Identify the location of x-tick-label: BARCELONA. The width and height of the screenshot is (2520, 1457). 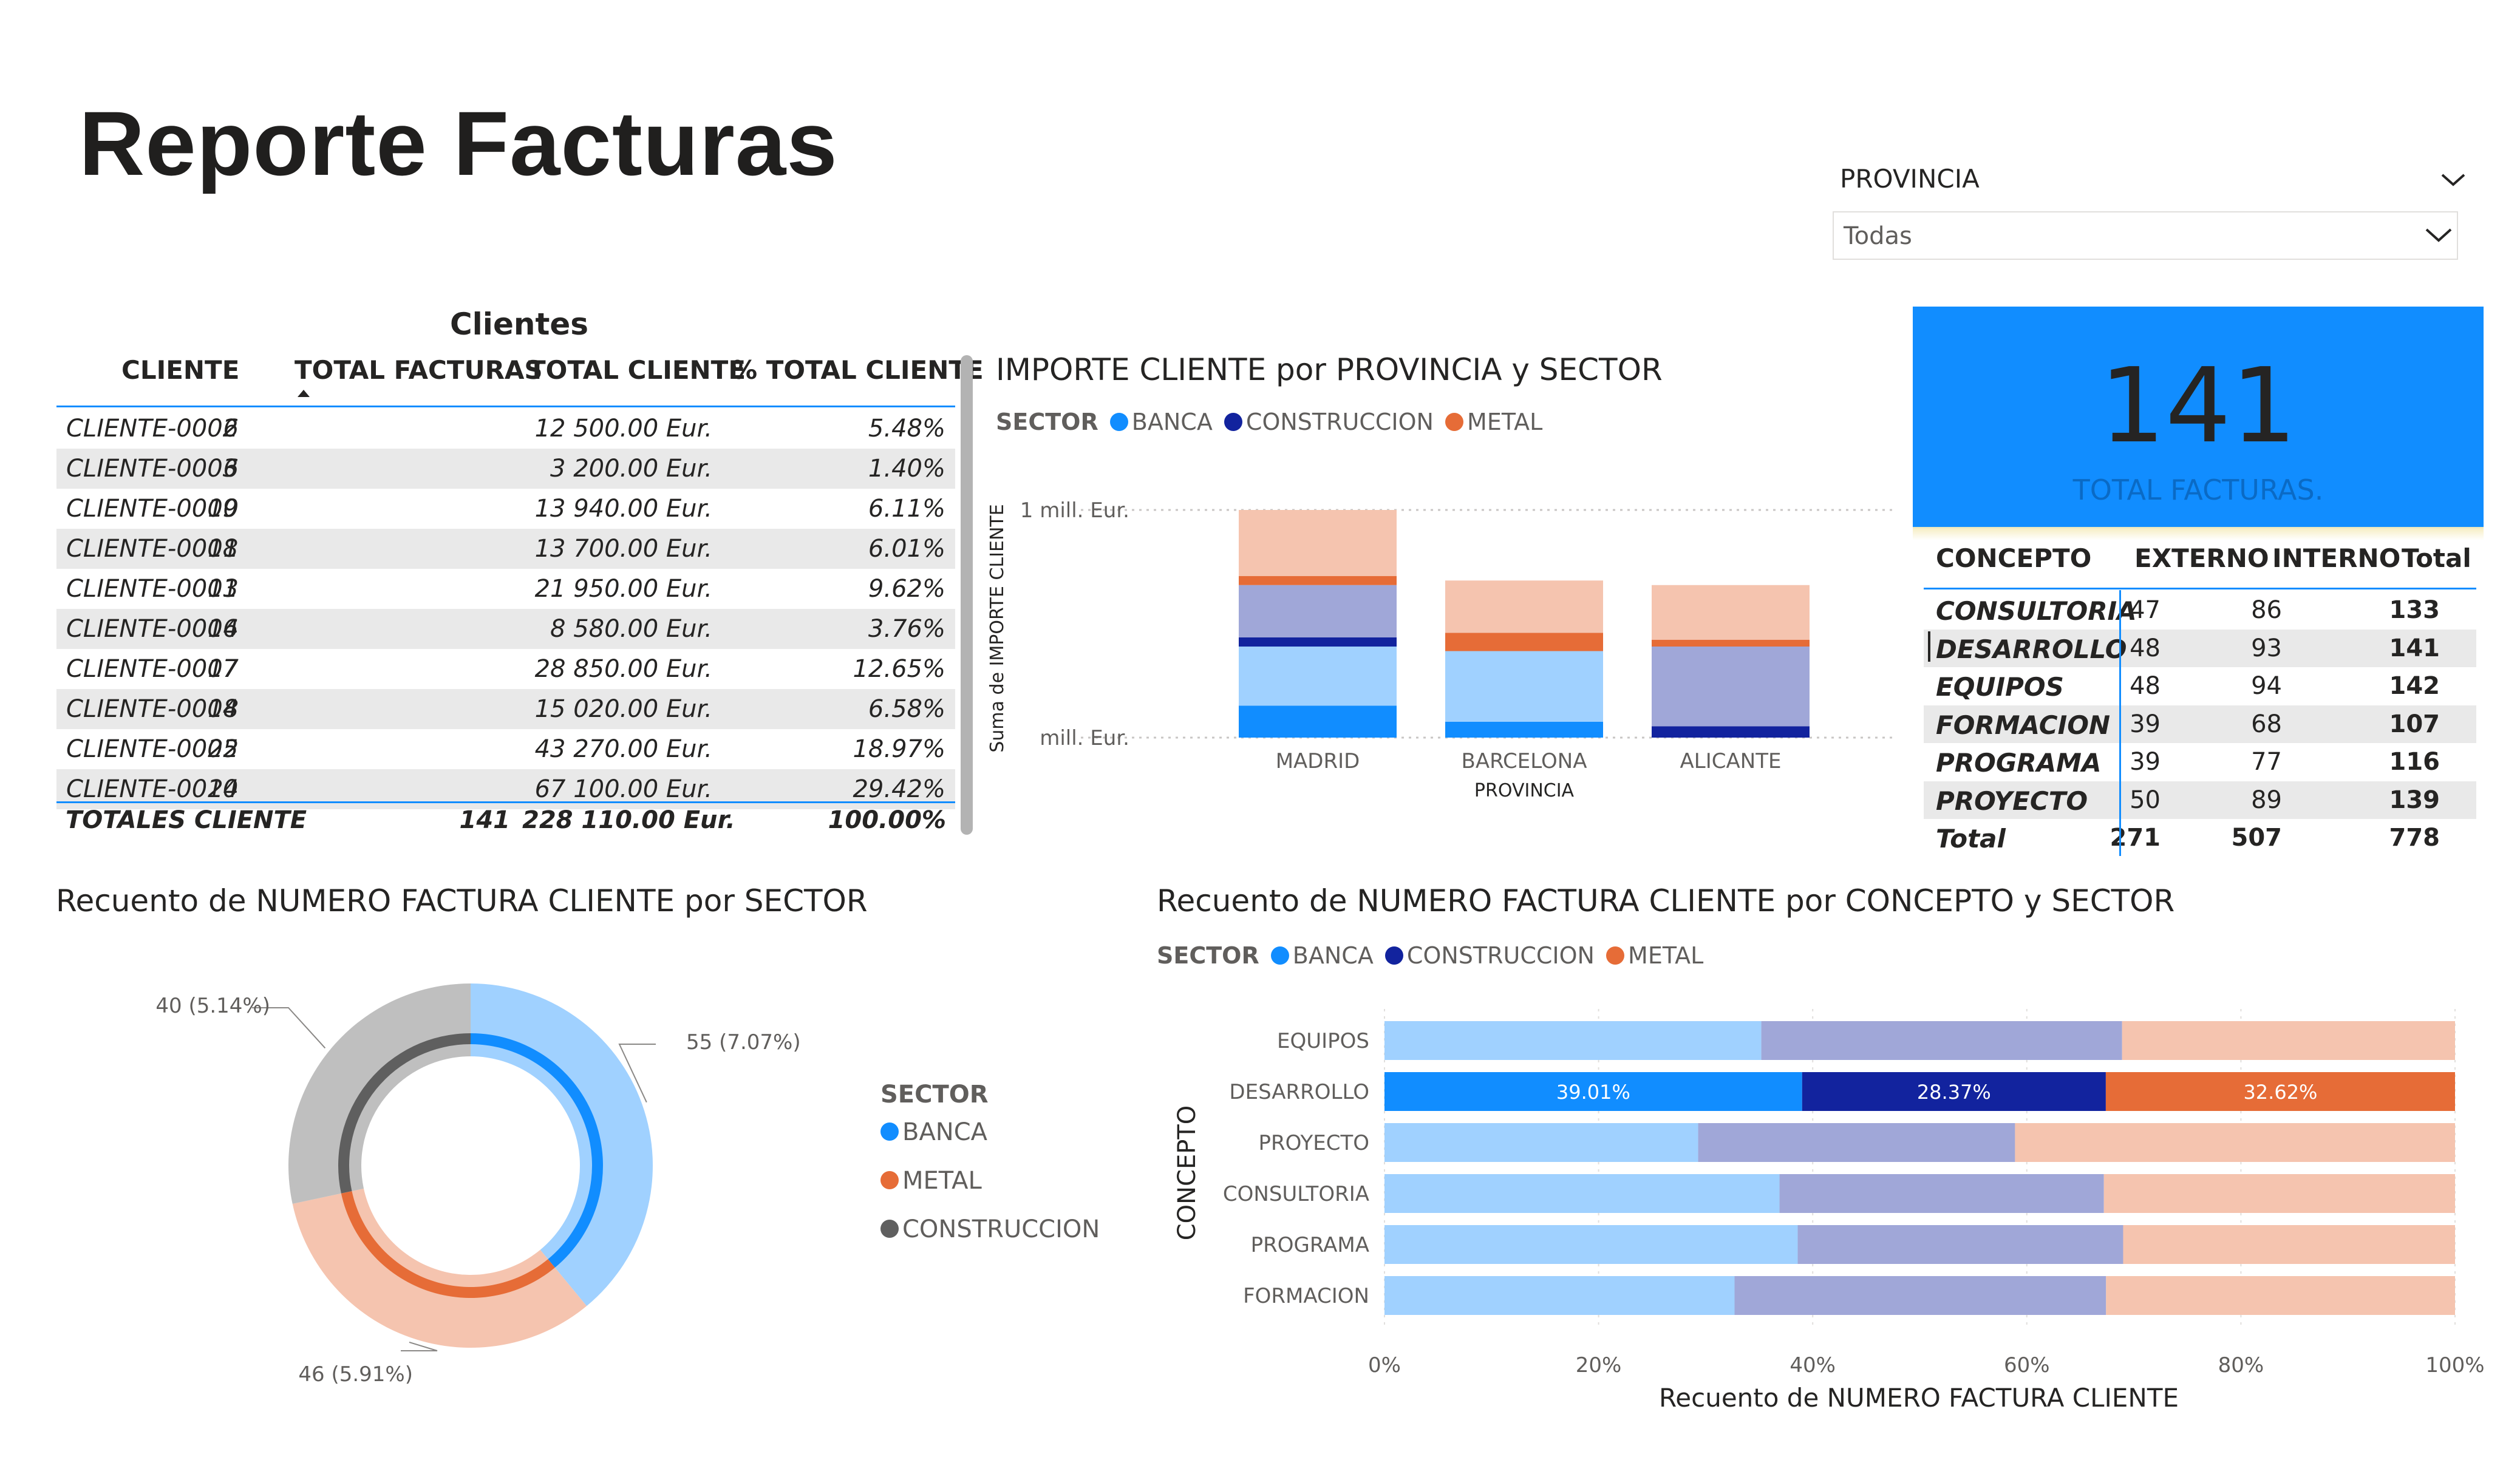
(1524, 761).